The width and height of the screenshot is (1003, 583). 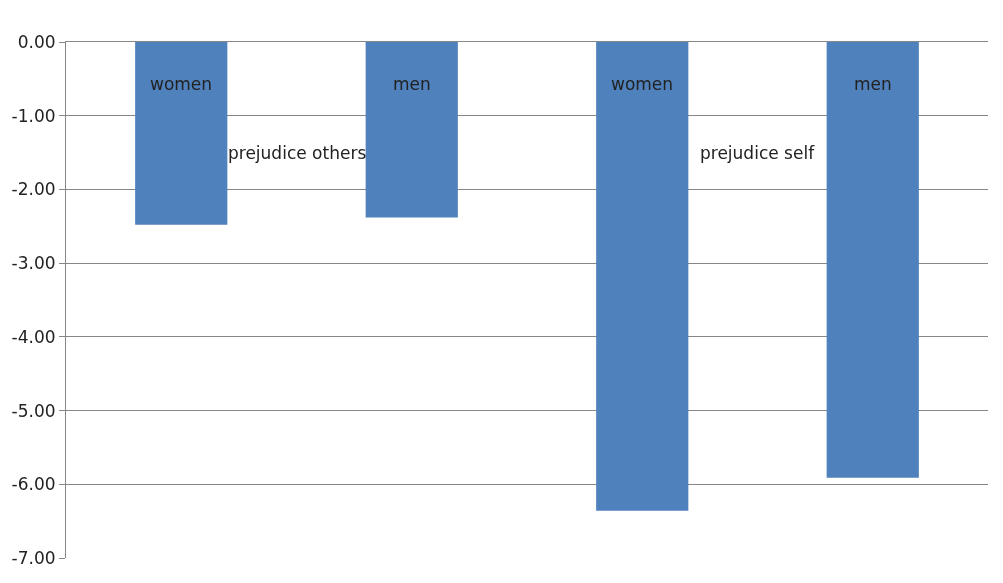 What do you see at coordinates (33, 189) in the screenshot?
I see `y-tick-label: -2.00` at bounding box center [33, 189].